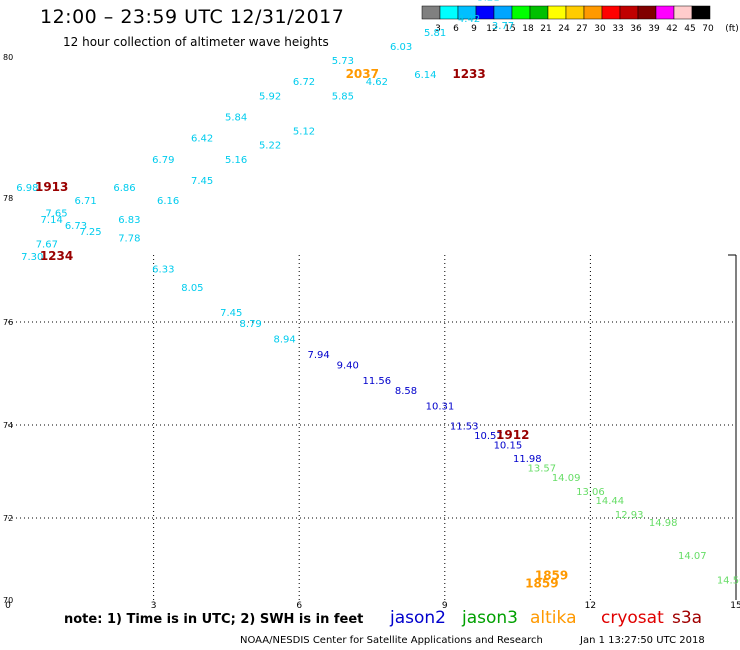 The width and height of the screenshot is (740, 650). I want to click on data-point-label: 6.86, so click(124, 188).